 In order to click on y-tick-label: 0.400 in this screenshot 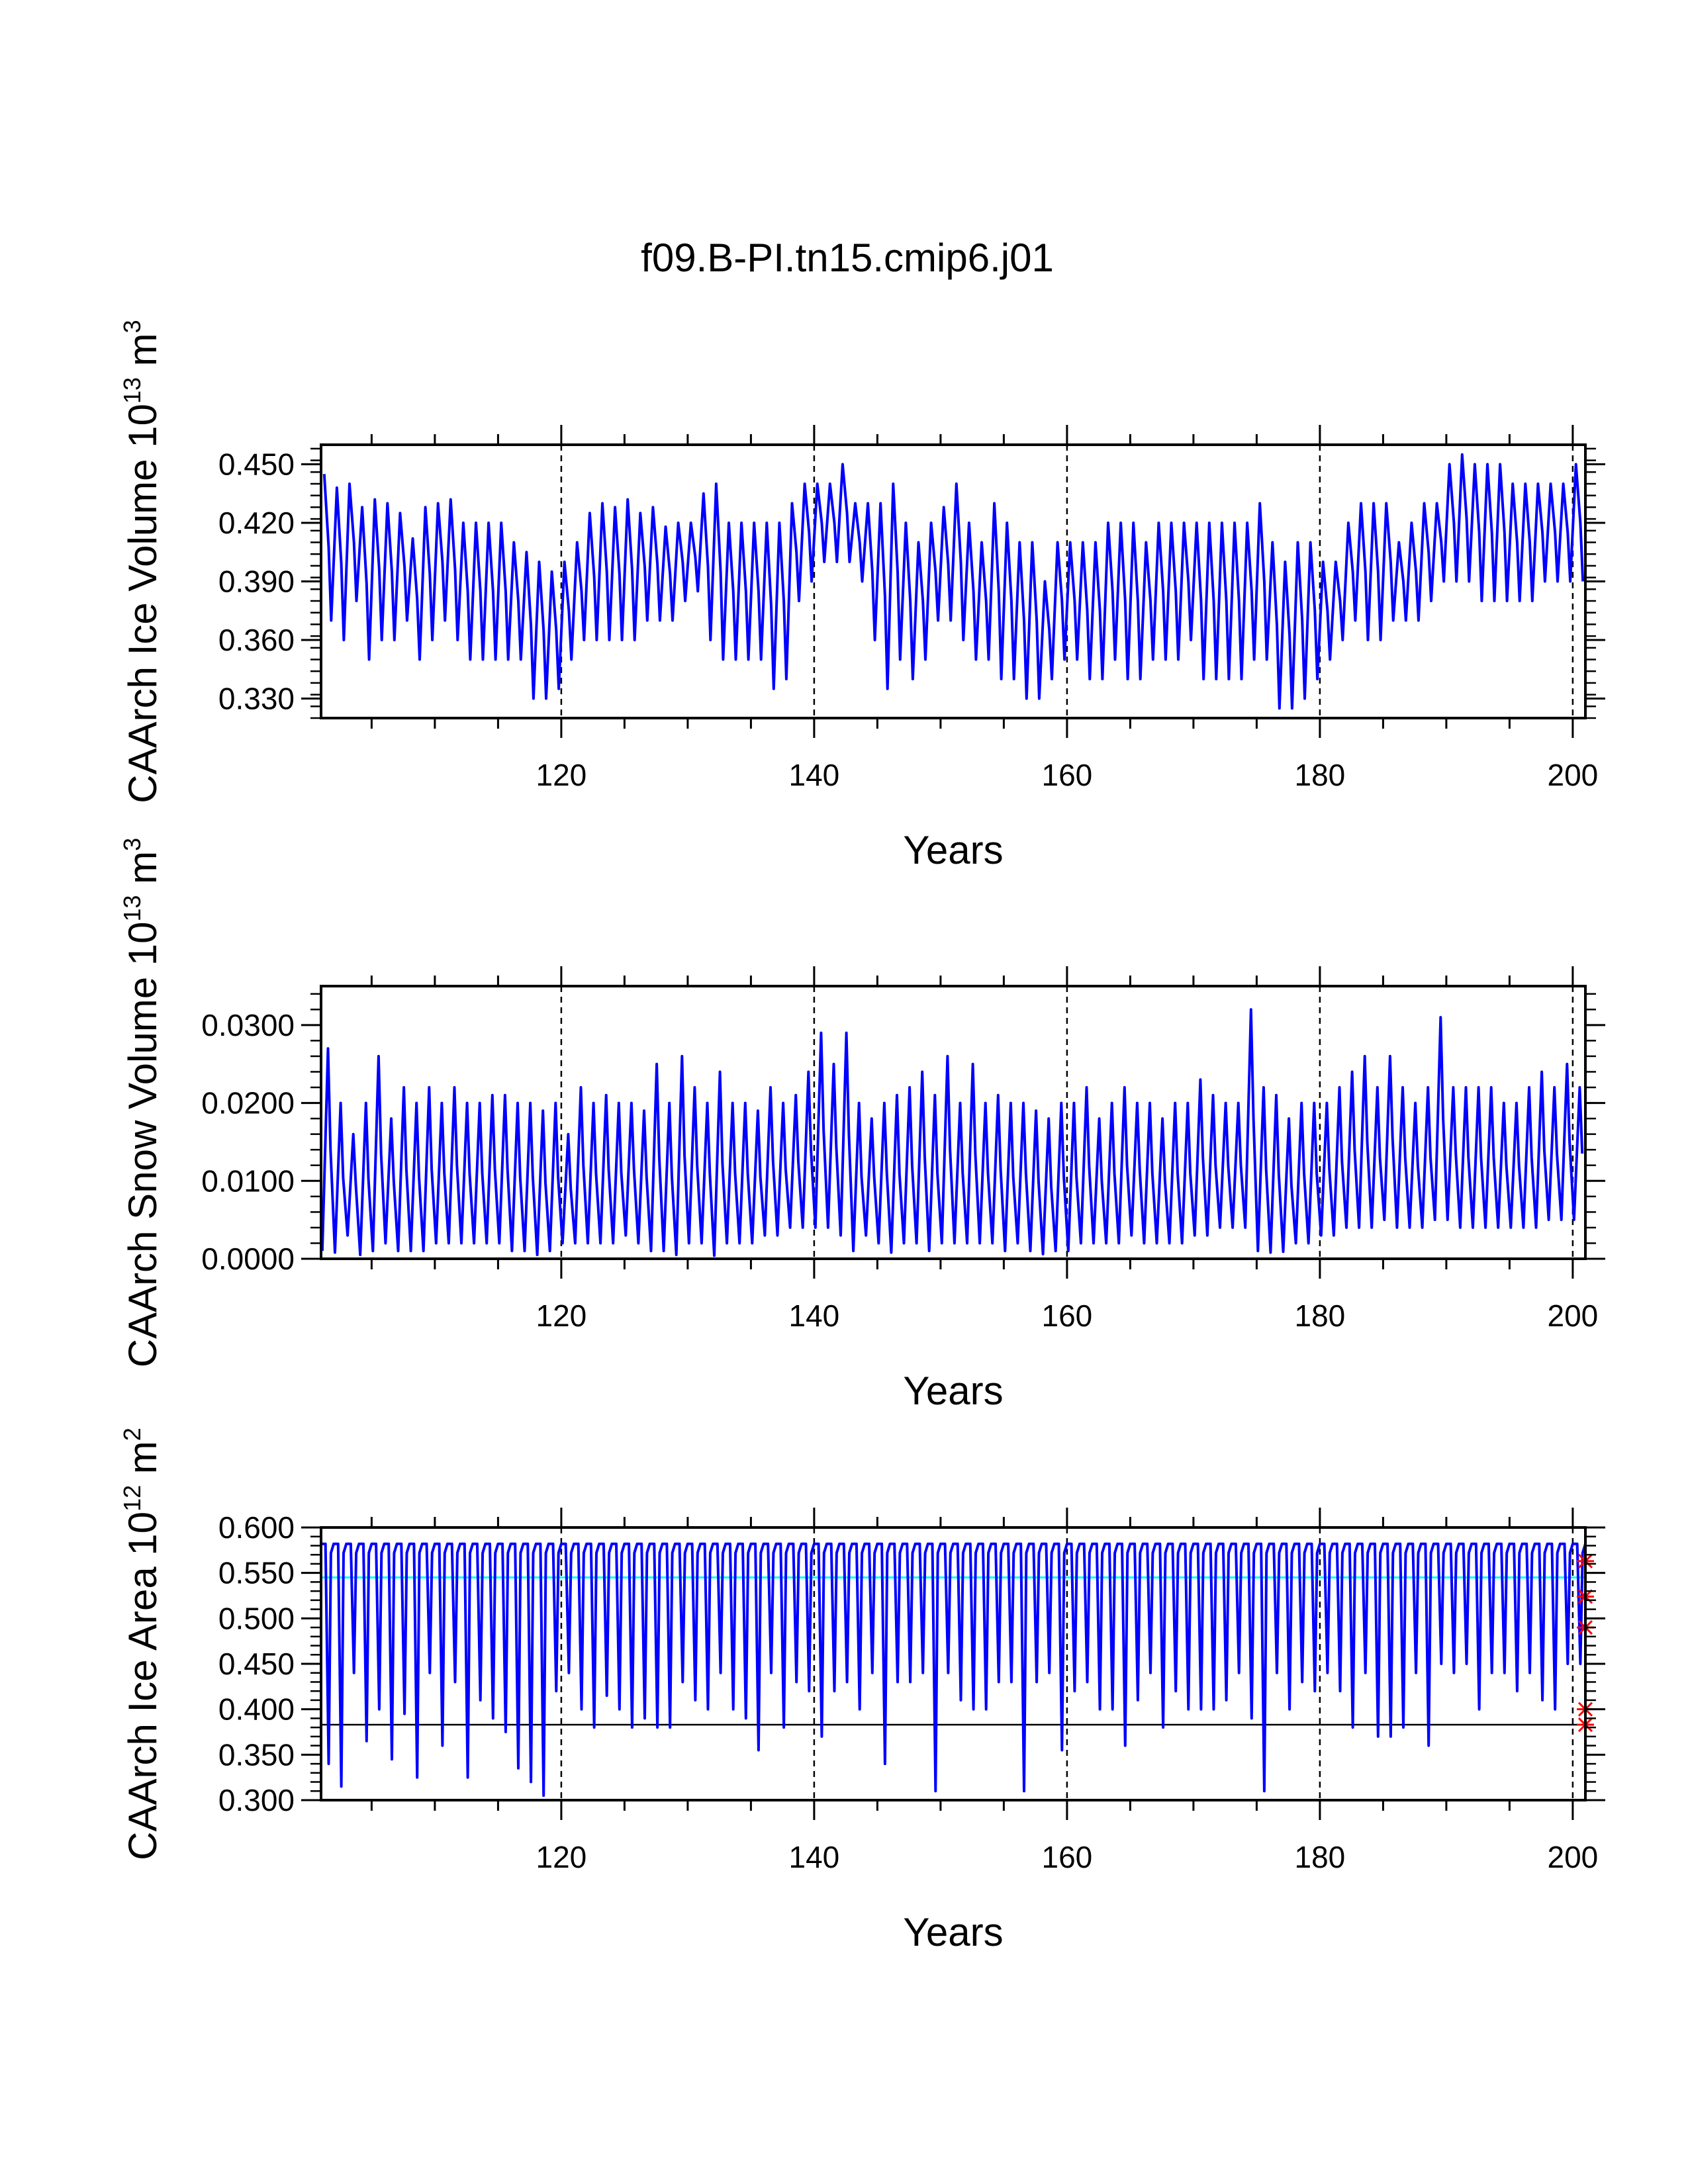, I will do `click(256, 1709)`.